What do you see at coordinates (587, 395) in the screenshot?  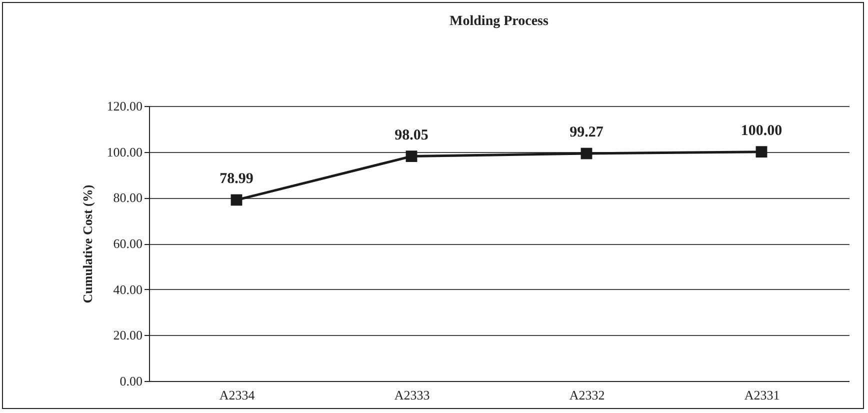 I see `x-tick-label: A2332` at bounding box center [587, 395].